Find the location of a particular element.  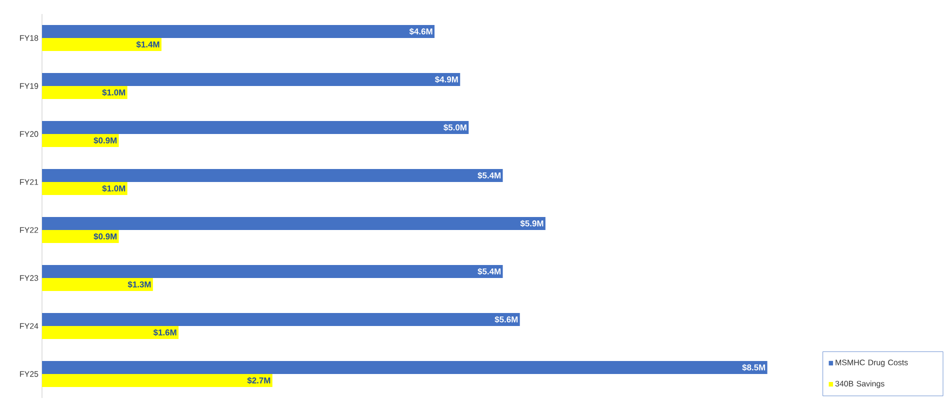

data-label: $2.7M is located at coordinates (258, 380).